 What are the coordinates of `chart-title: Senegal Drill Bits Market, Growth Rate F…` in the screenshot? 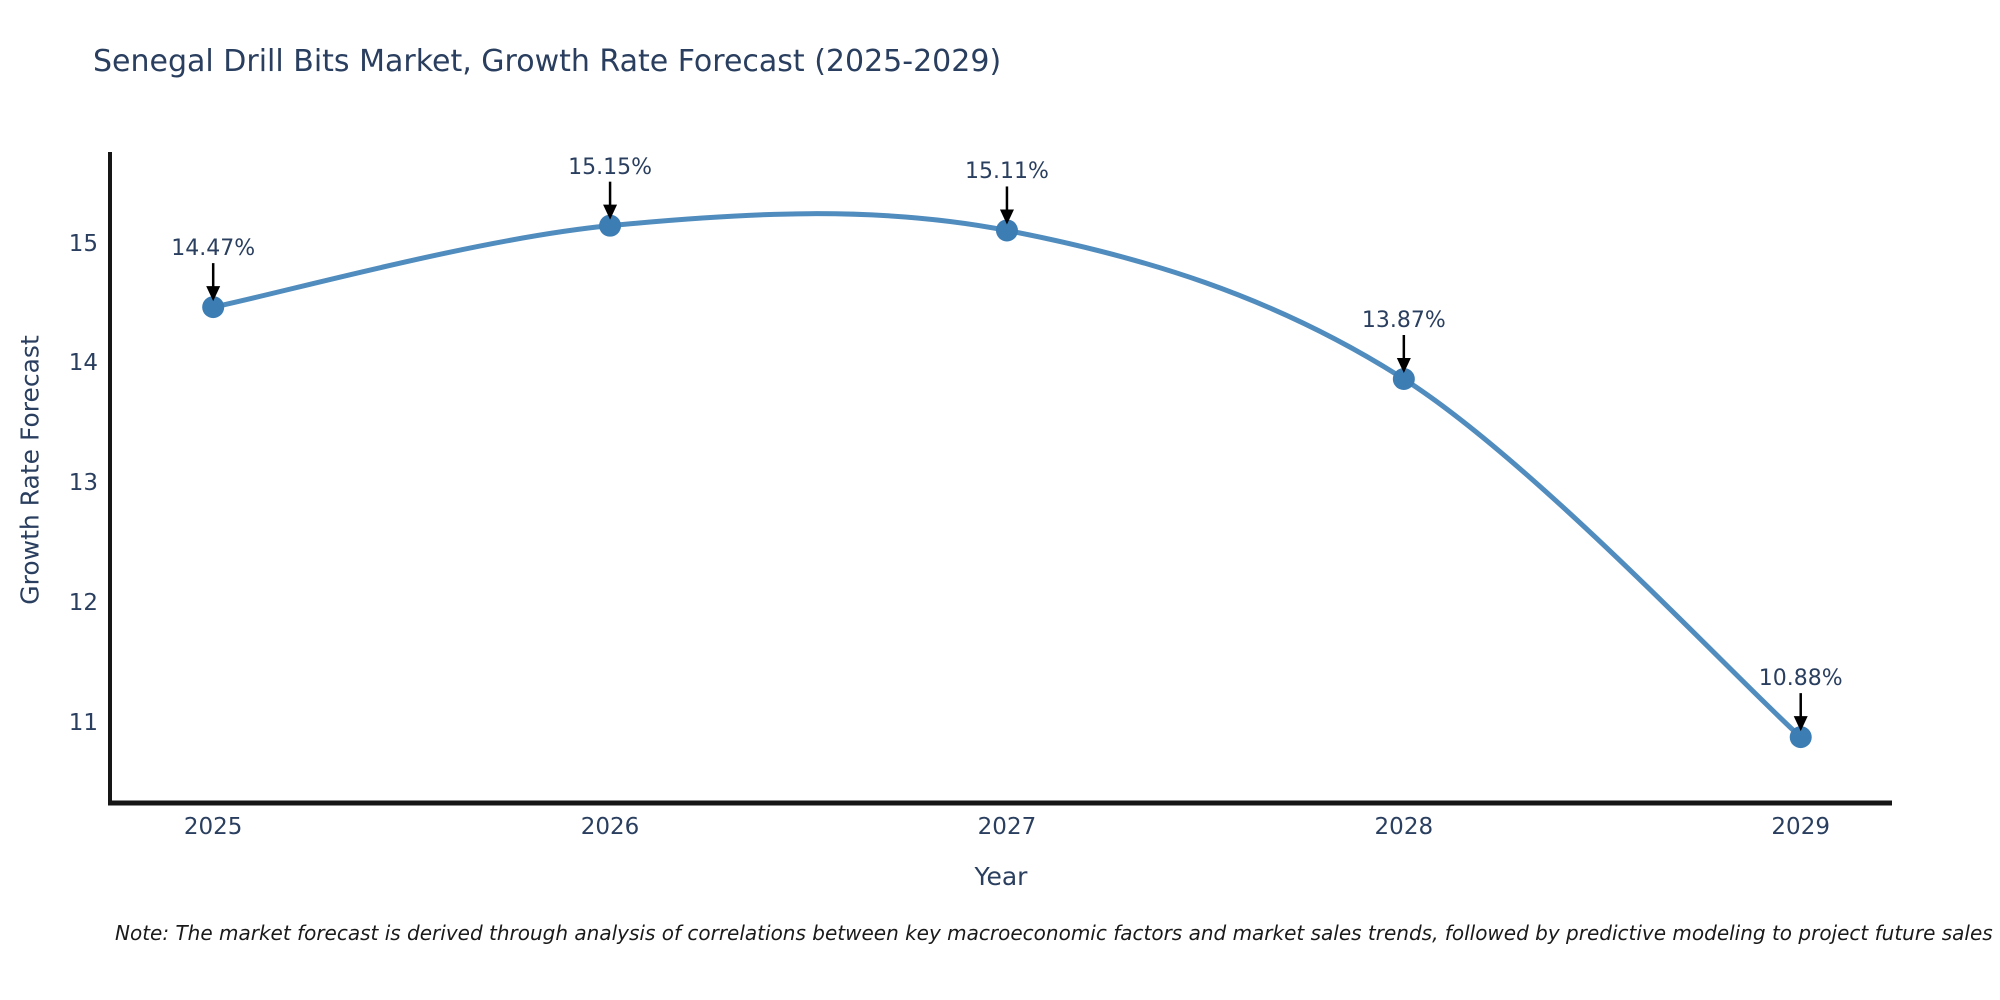 It's located at (547, 61).